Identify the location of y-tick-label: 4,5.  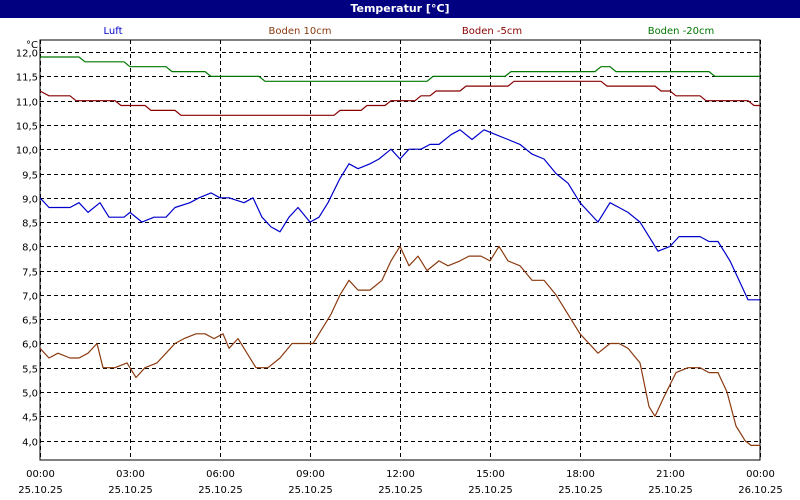
(30, 418).